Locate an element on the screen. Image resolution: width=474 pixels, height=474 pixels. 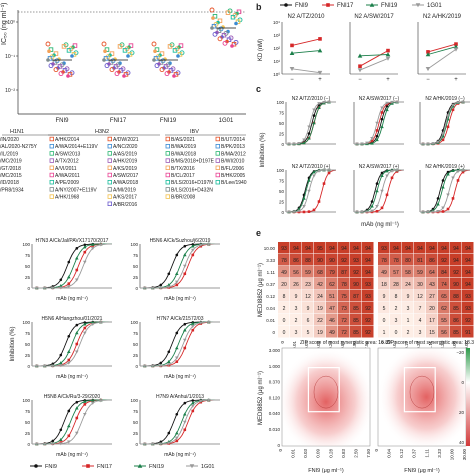
panel-b-ytick-label: 10² is located at coordinates (276, 48).